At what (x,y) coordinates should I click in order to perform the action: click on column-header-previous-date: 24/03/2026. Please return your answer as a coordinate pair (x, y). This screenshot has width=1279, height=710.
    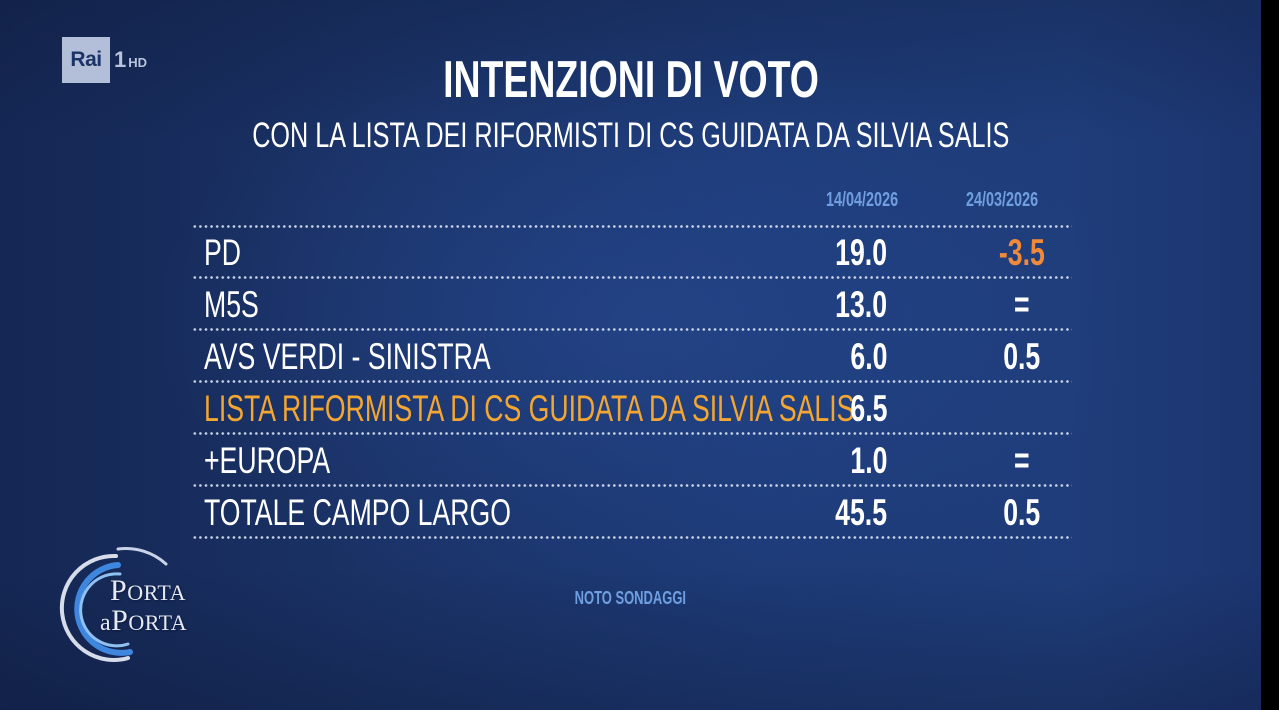
    Looking at the image, I should click on (1002, 200).